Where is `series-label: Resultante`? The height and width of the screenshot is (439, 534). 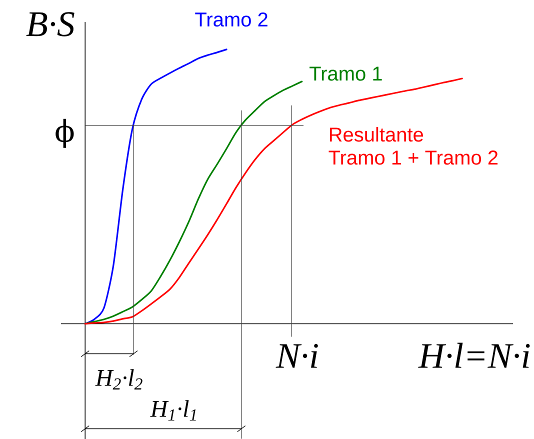
series-label: Resultante is located at coordinates (377, 134).